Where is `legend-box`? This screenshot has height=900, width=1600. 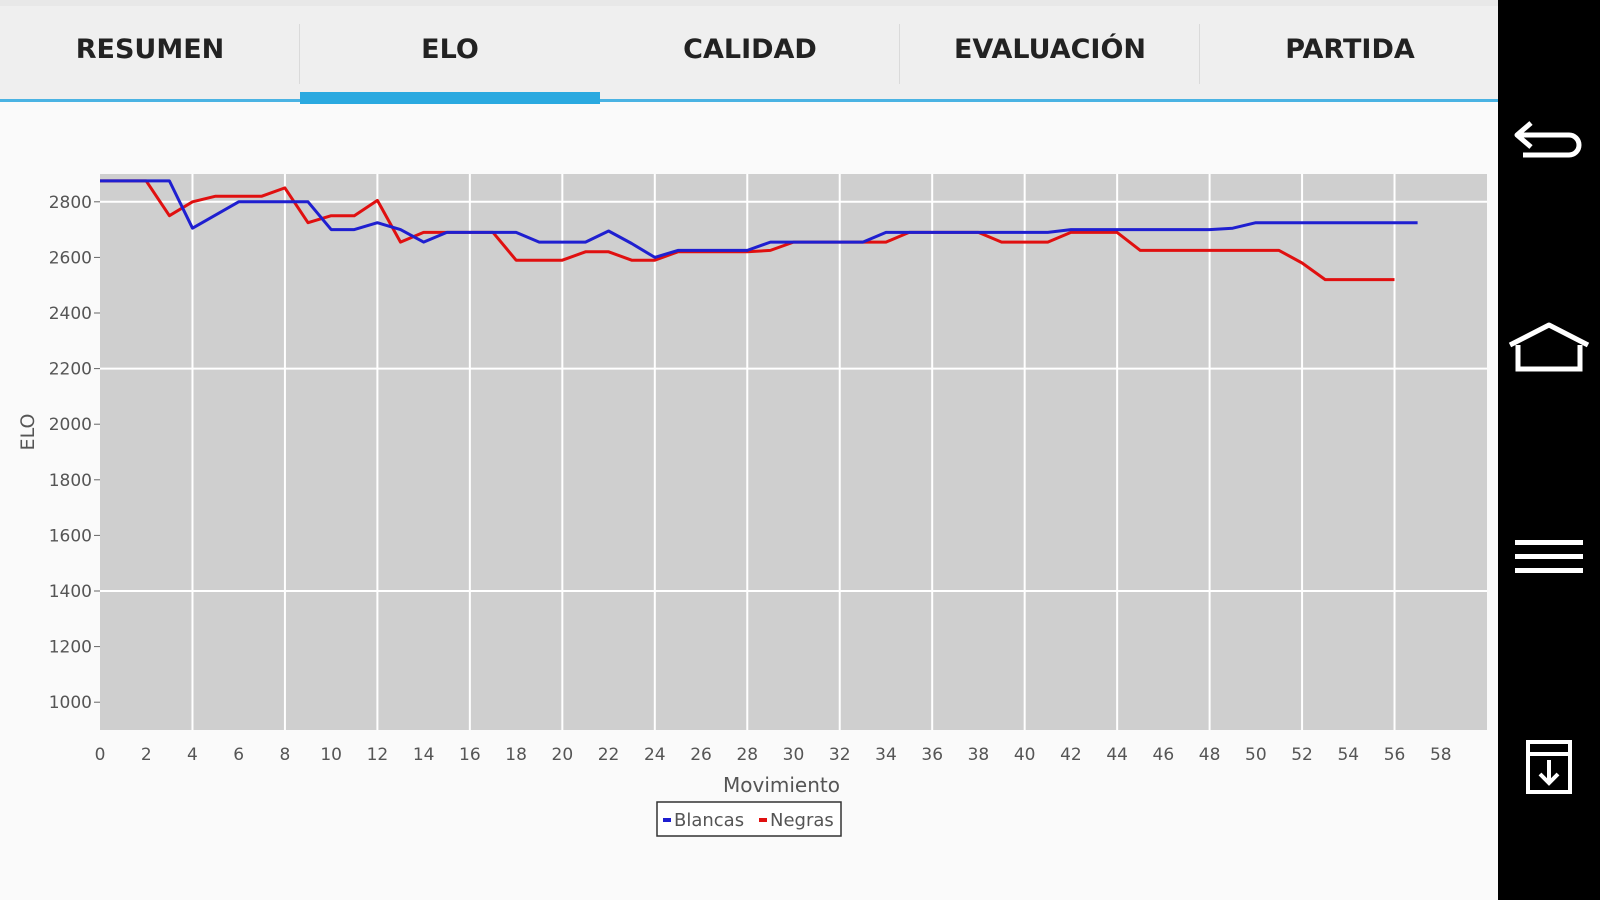 legend-box is located at coordinates (749, 819).